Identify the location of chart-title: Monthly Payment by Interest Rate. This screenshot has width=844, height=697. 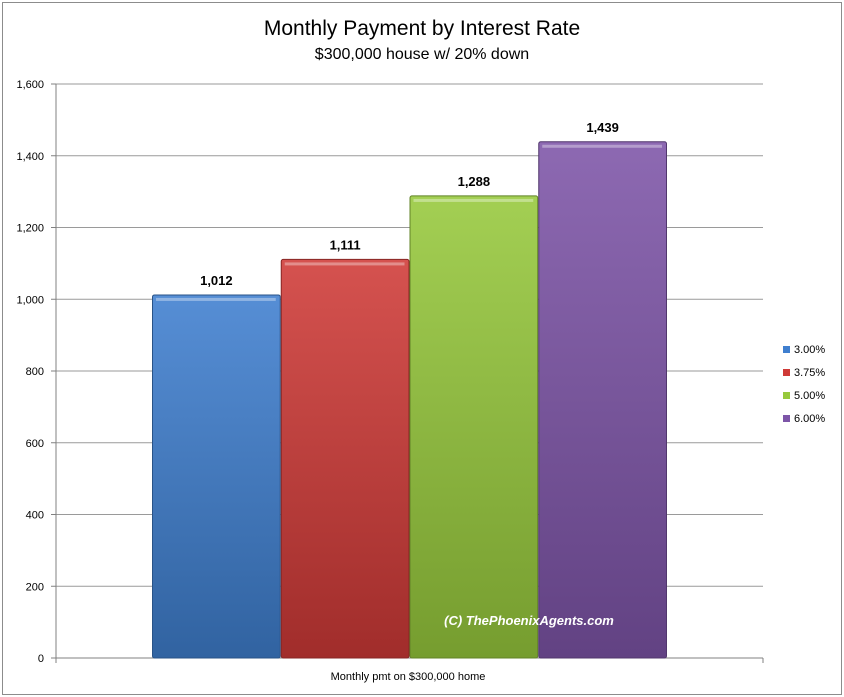
(422, 28).